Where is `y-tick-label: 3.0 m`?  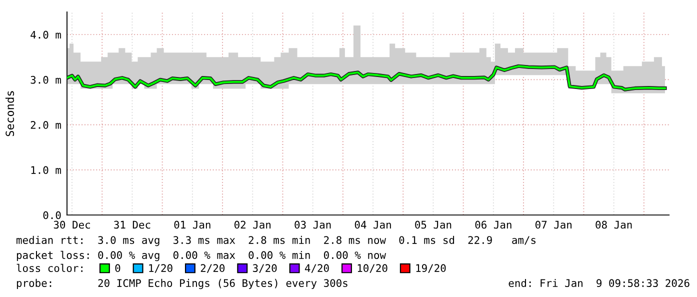 y-tick-label: 3.0 m is located at coordinates (45, 80).